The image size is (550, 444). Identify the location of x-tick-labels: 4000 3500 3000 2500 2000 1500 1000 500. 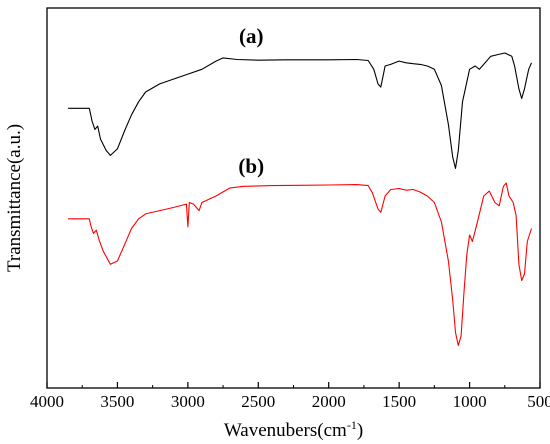
(290, 401).